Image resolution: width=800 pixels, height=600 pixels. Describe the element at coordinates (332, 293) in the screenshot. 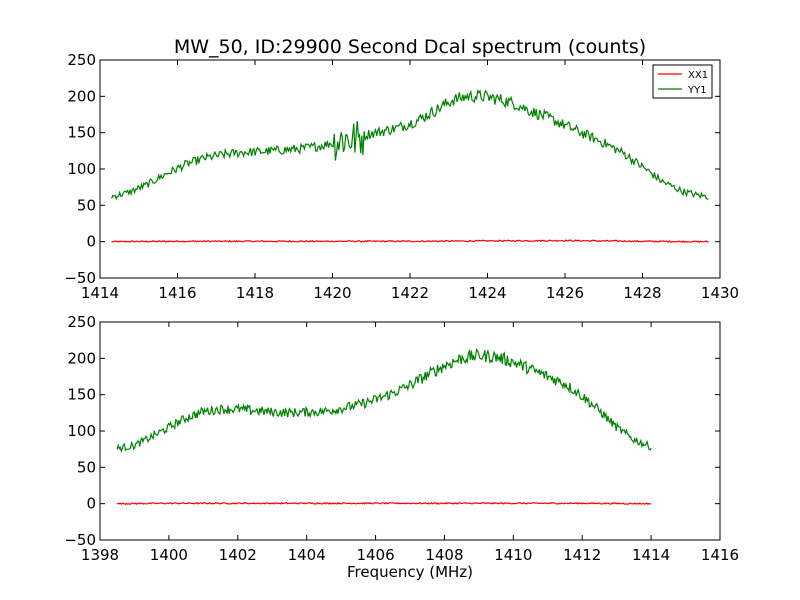

I see `x-tick-label: 1420` at that location.